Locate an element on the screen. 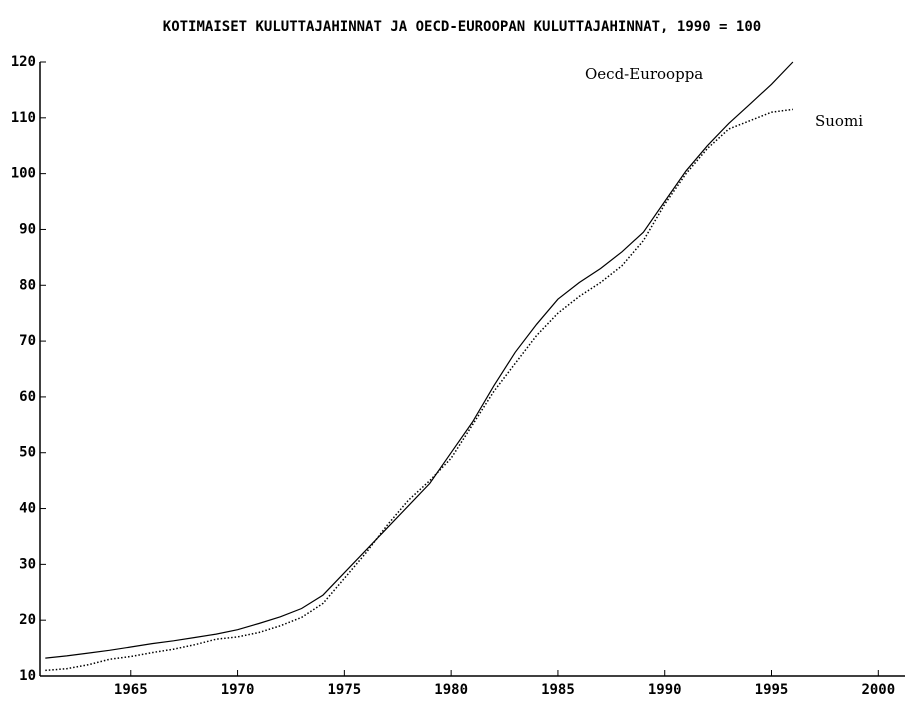 The height and width of the screenshot is (702, 915). y-tick-label: 60 is located at coordinates (27, 397).